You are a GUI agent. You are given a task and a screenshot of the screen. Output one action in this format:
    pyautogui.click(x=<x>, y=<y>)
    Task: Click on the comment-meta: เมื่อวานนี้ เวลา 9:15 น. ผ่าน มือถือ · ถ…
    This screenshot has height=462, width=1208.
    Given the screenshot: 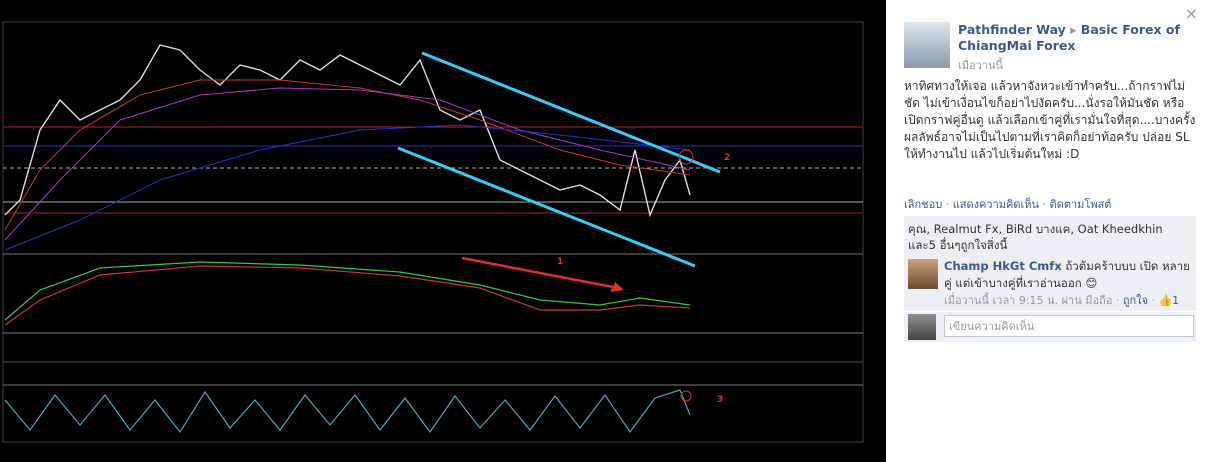 What is the action you would take?
    pyautogui.click(x=1062, y=300)
    